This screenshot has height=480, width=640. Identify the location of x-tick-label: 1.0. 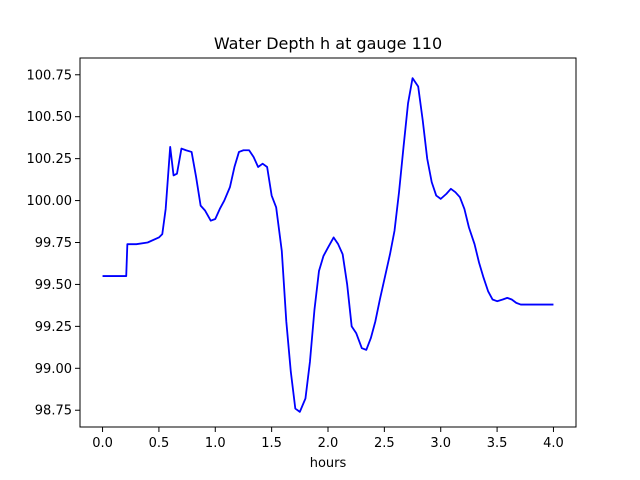
(215, 443).